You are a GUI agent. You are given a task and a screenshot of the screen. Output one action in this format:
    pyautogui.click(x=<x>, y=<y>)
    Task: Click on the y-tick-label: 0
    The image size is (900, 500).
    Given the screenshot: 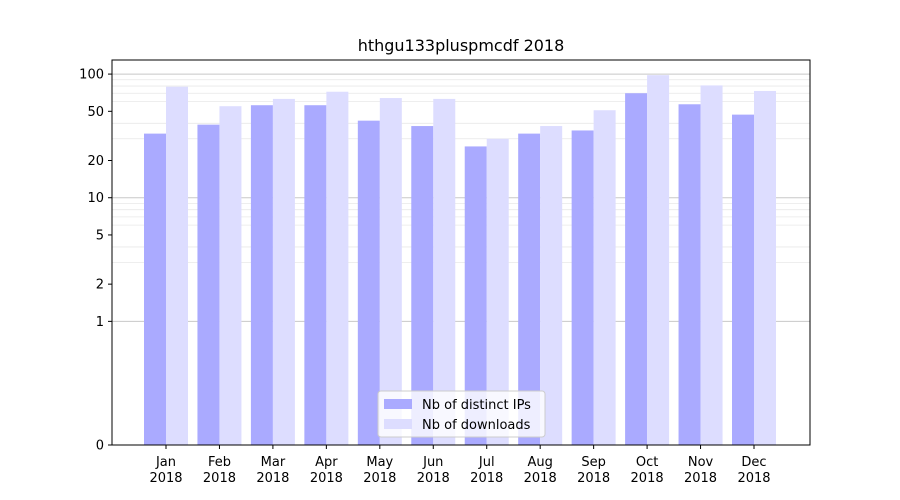 What is the action you would take?
    pyautogui.click(x=100, y=446)
    